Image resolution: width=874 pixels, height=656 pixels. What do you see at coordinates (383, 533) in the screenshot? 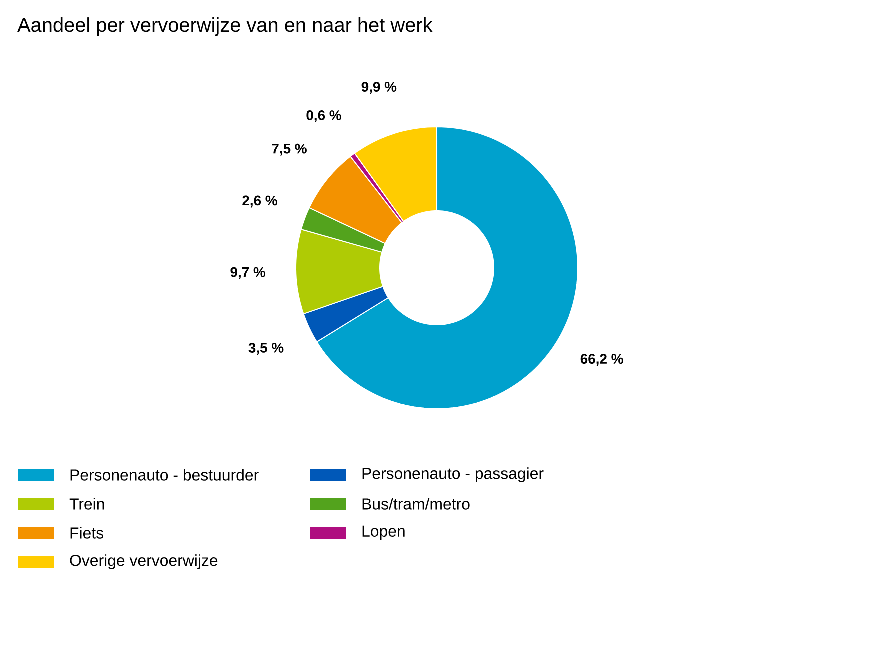
I see `legend-label: Lopen` at bounding box center [383, 533].